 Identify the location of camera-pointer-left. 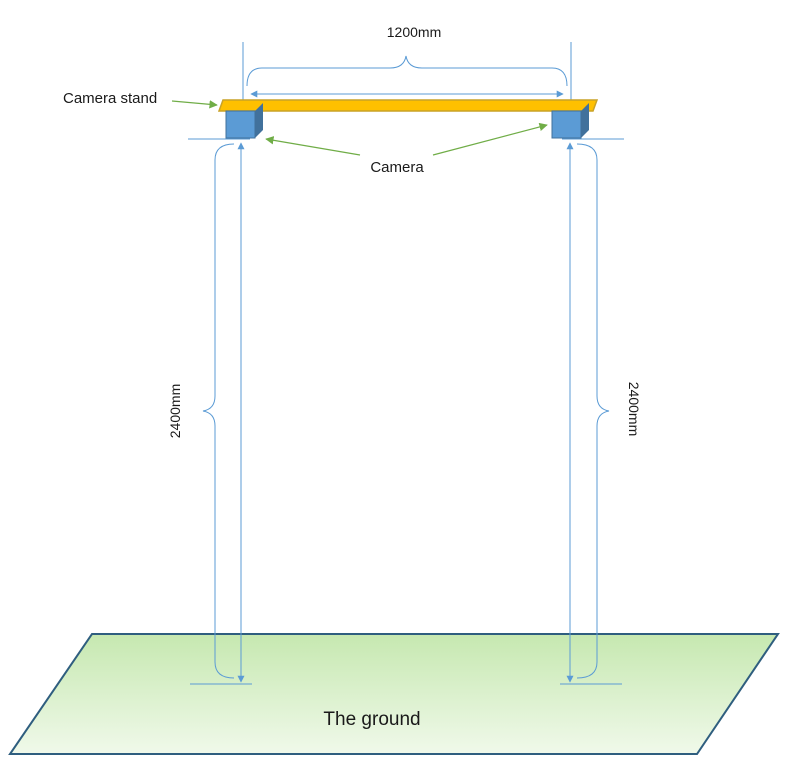
(313, 146).